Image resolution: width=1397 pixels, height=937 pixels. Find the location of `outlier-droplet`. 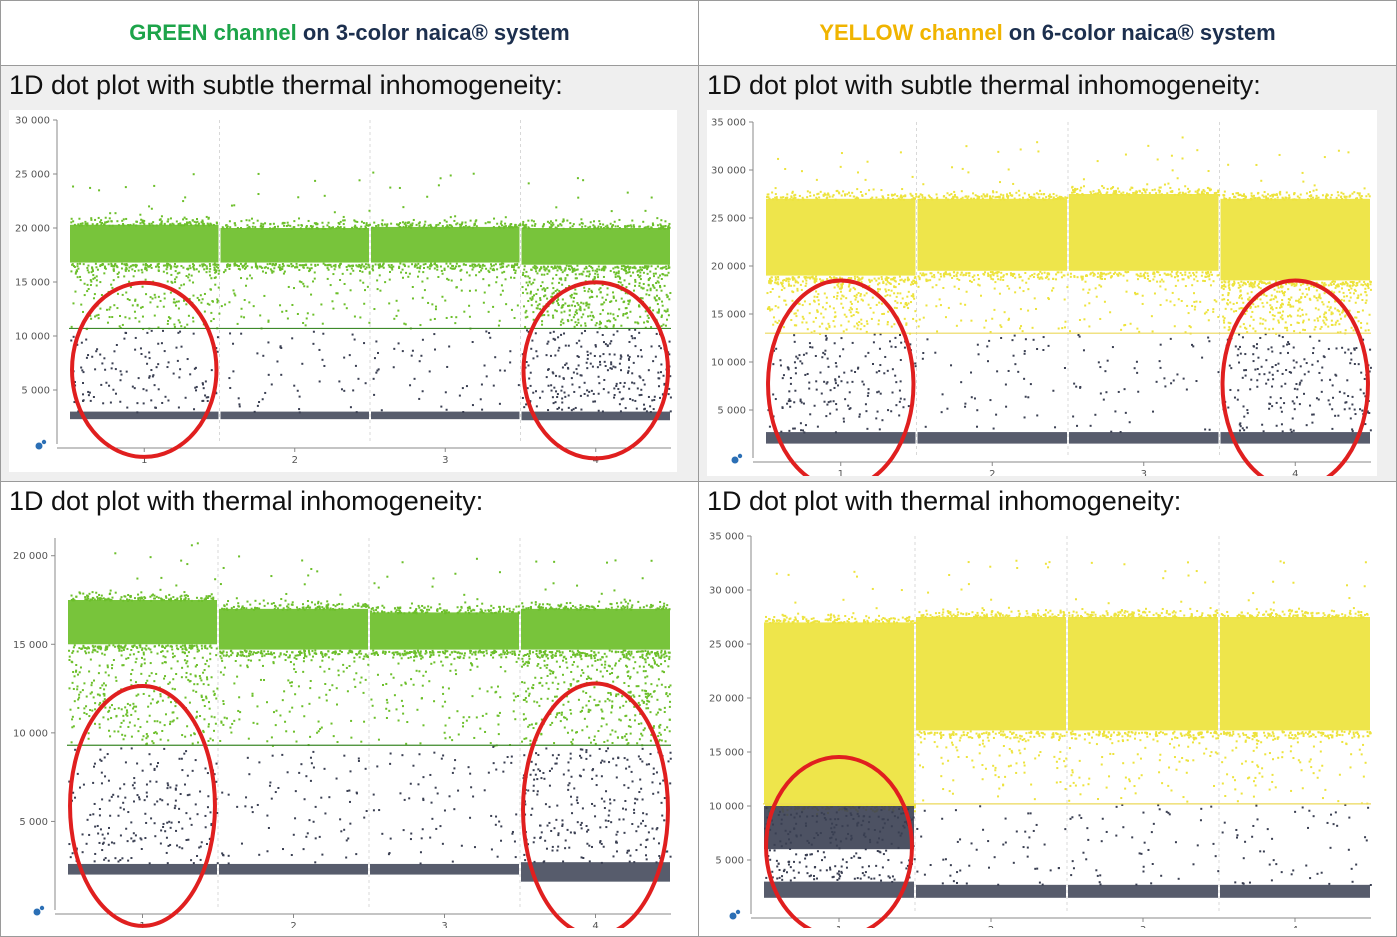

outlier-droplet is located at coordinates (998, 151).